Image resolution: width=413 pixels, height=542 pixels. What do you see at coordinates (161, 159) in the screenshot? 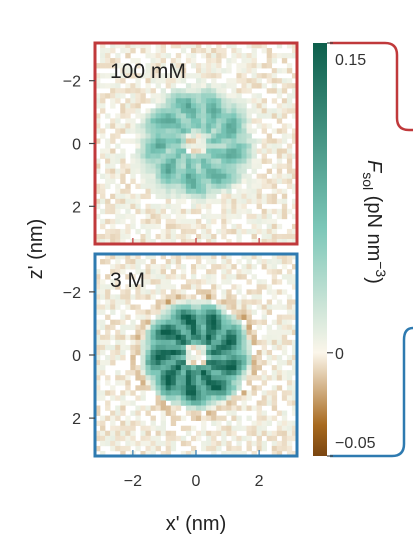
I see `ticks-top: −202` at bounding box center [161, 159].